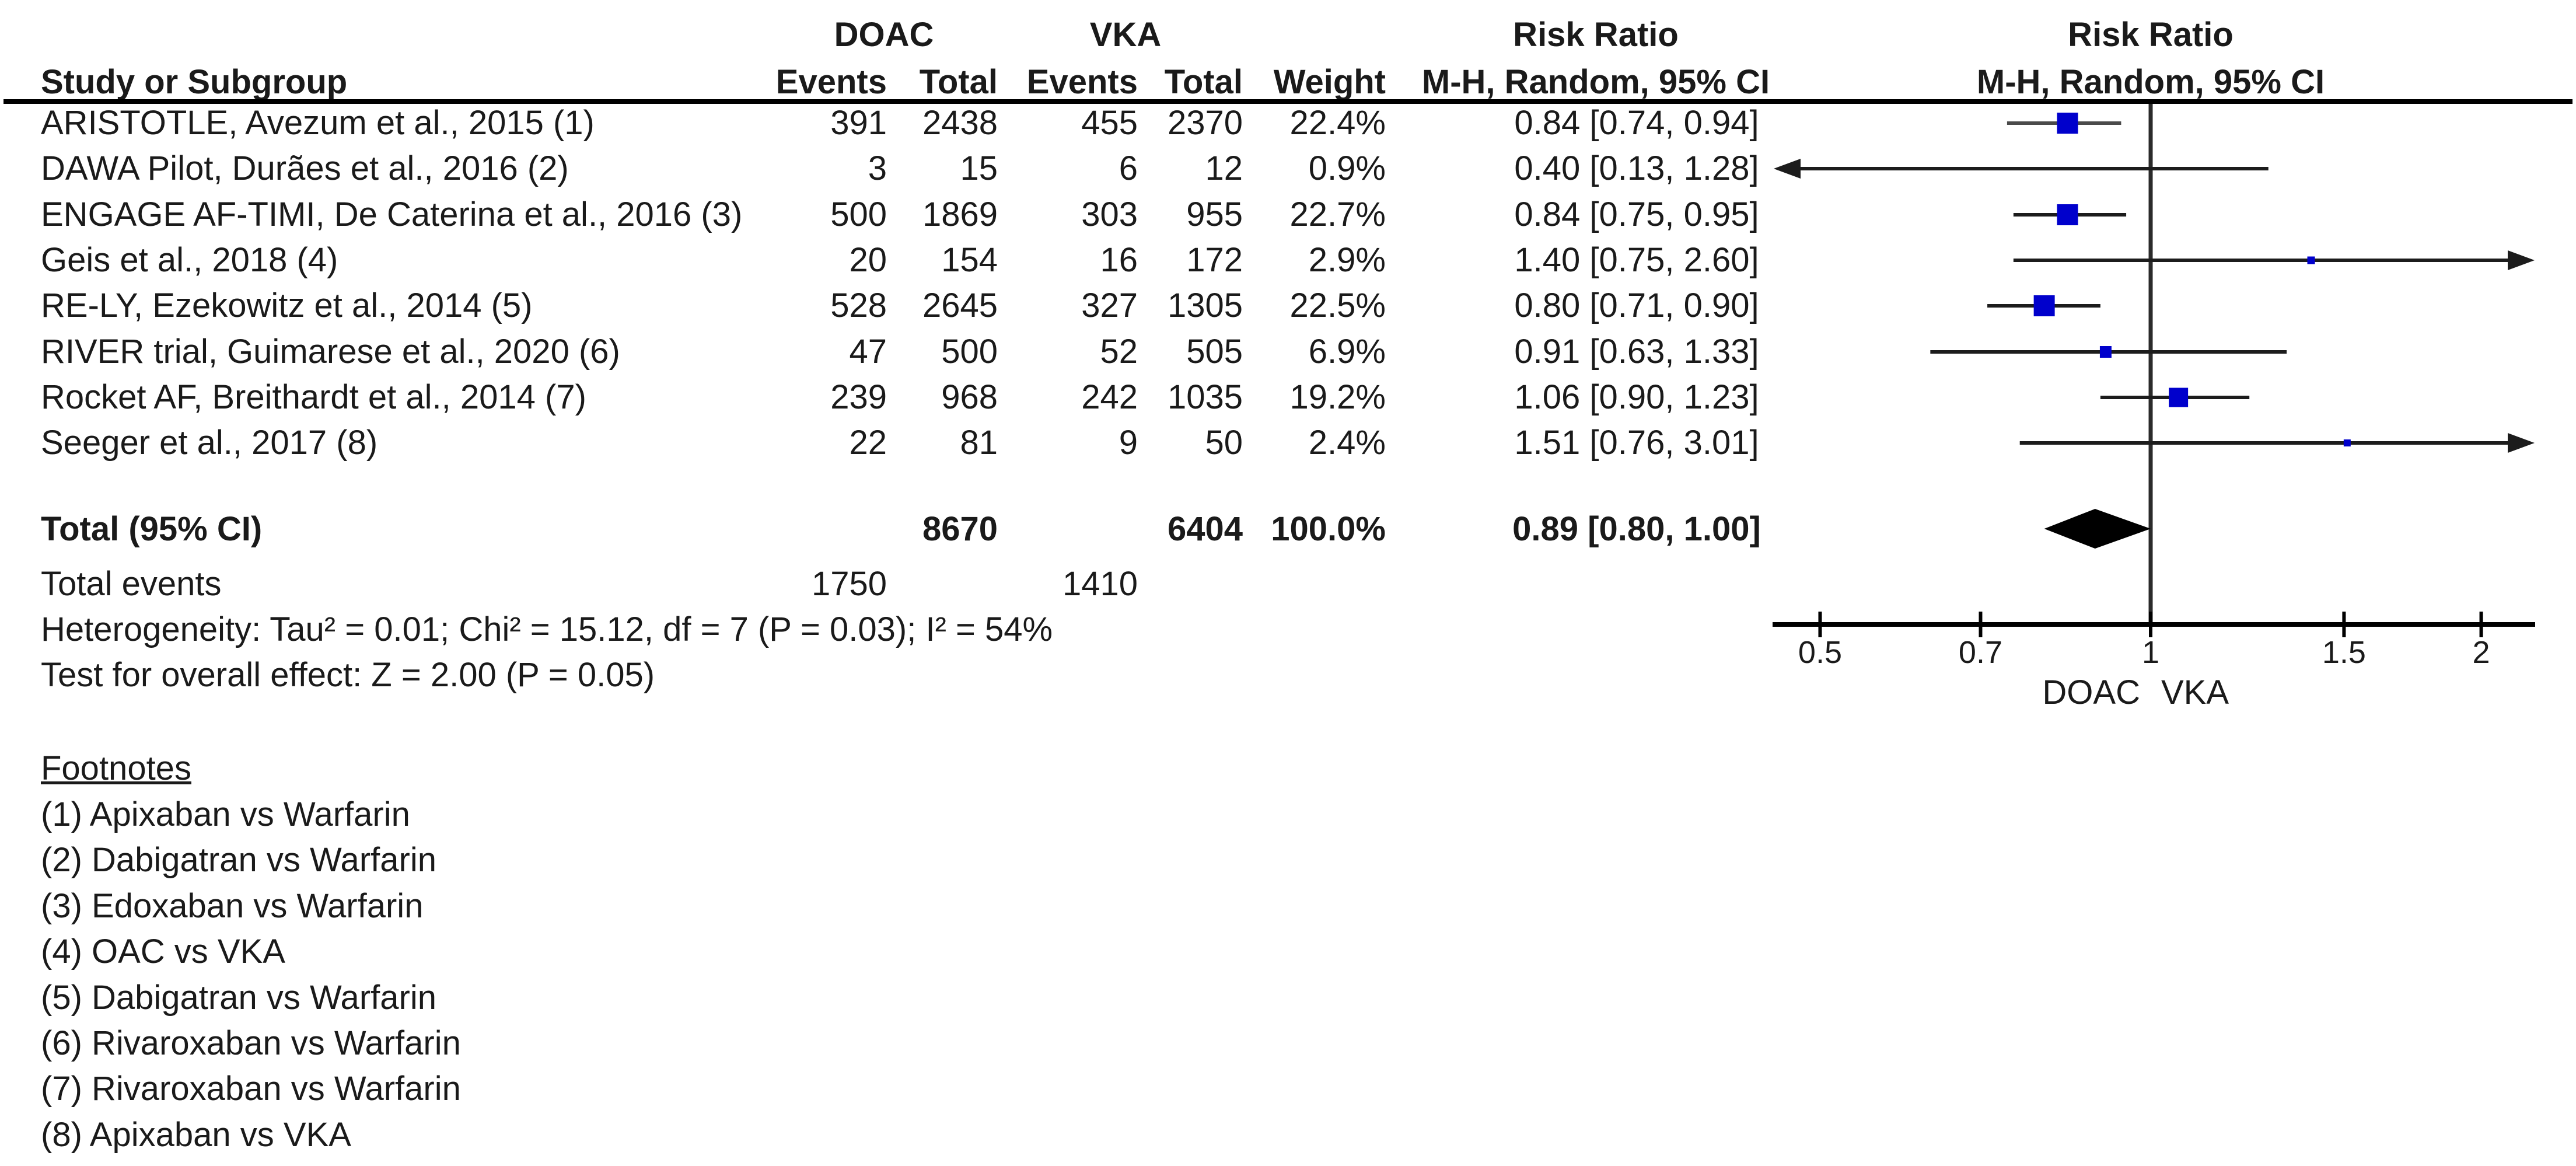  I want to click on study-ci-text: 0.84 [0.75, 0.95], so click(1636, 214).